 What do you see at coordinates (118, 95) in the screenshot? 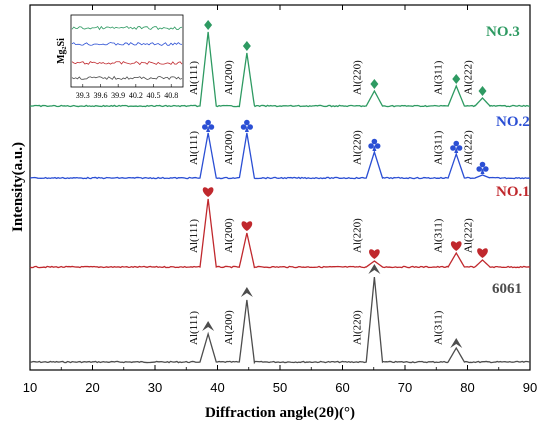
I see `inset-x-tick-label: 39.9` at bounding box center [118, 95].